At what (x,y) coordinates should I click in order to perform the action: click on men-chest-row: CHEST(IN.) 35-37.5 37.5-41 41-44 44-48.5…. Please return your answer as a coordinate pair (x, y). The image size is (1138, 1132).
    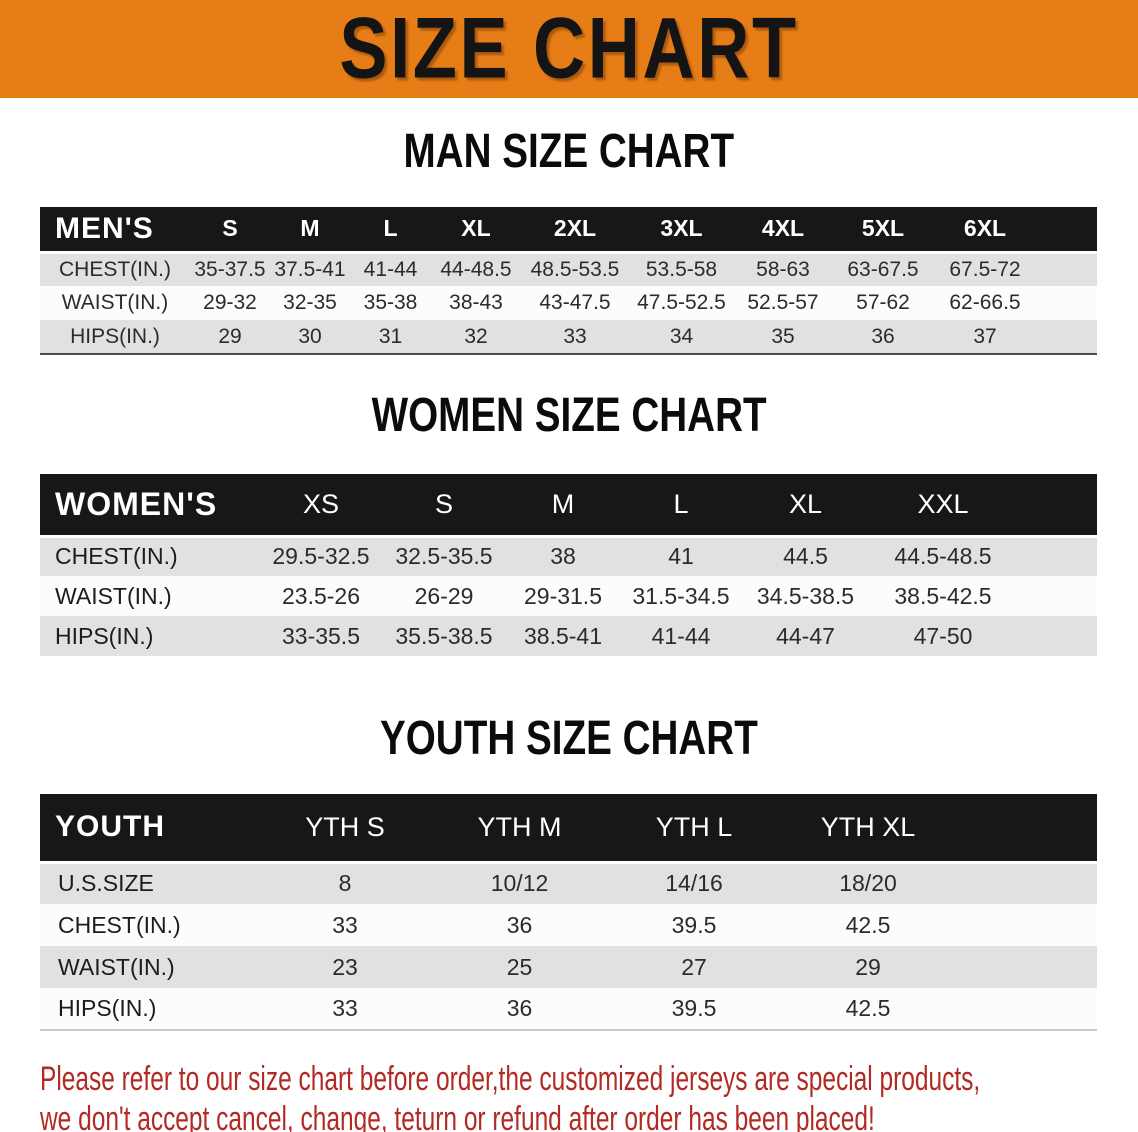
    Looking at the image, I should click on (568, 268).